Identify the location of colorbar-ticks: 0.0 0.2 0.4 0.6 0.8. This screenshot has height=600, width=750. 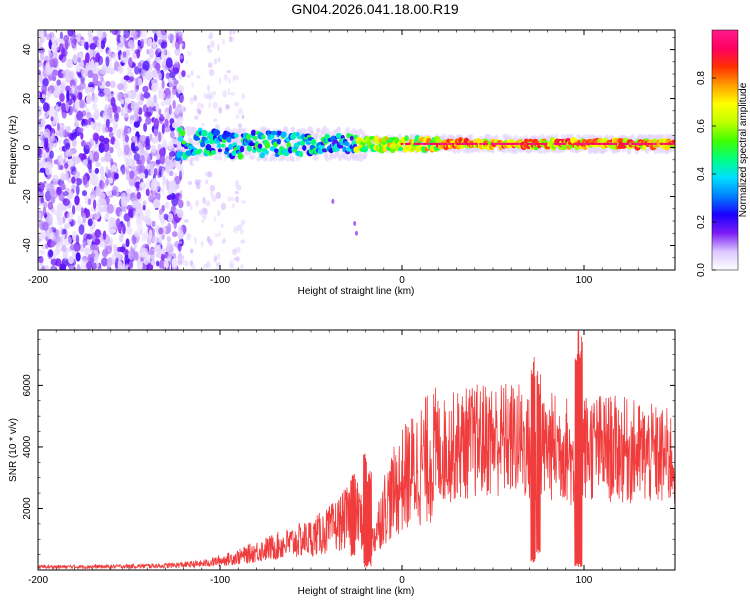
(706, 174).